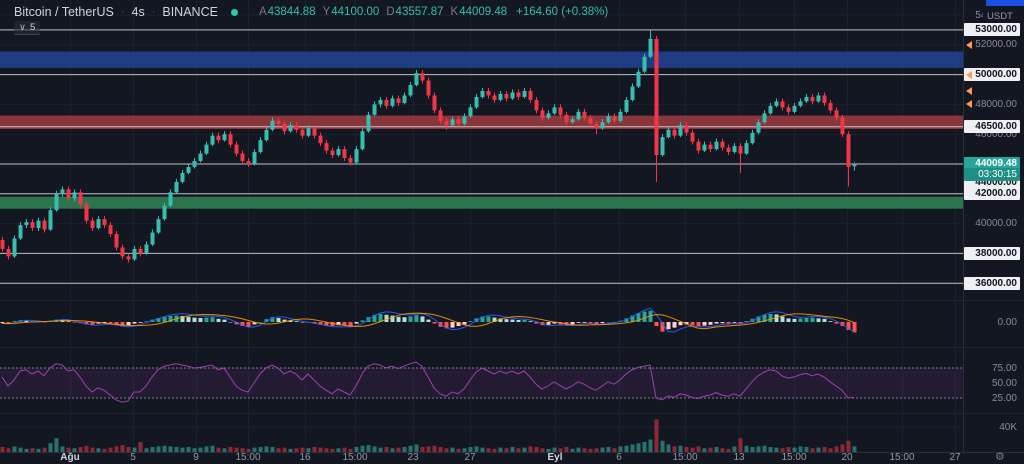  Describe the element at coordinates (326, 12) in the screenshot. I see `high-label: Y` at that location.